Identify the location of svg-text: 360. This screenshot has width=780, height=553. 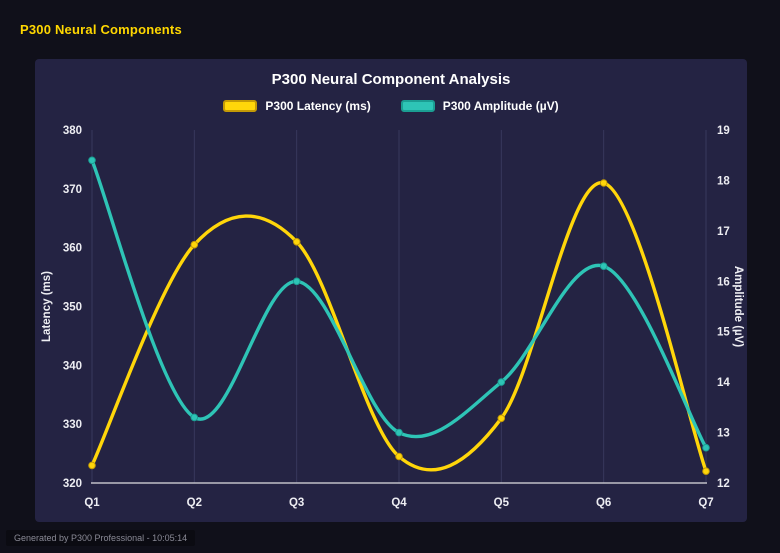
(72, 249).